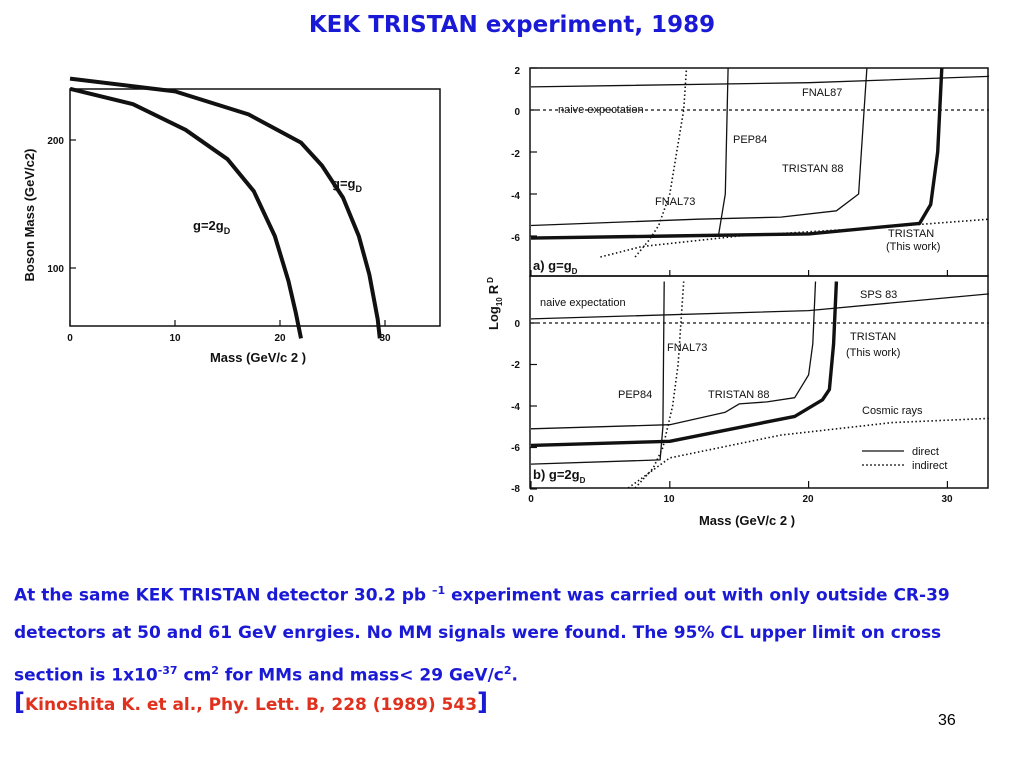 Image resolution: width=1024 pixels, height=768 pixels. Describe the element at coordinates (911, 234) in the screenshot. I see `annot-tristan-a: TRISTAN` at that location.